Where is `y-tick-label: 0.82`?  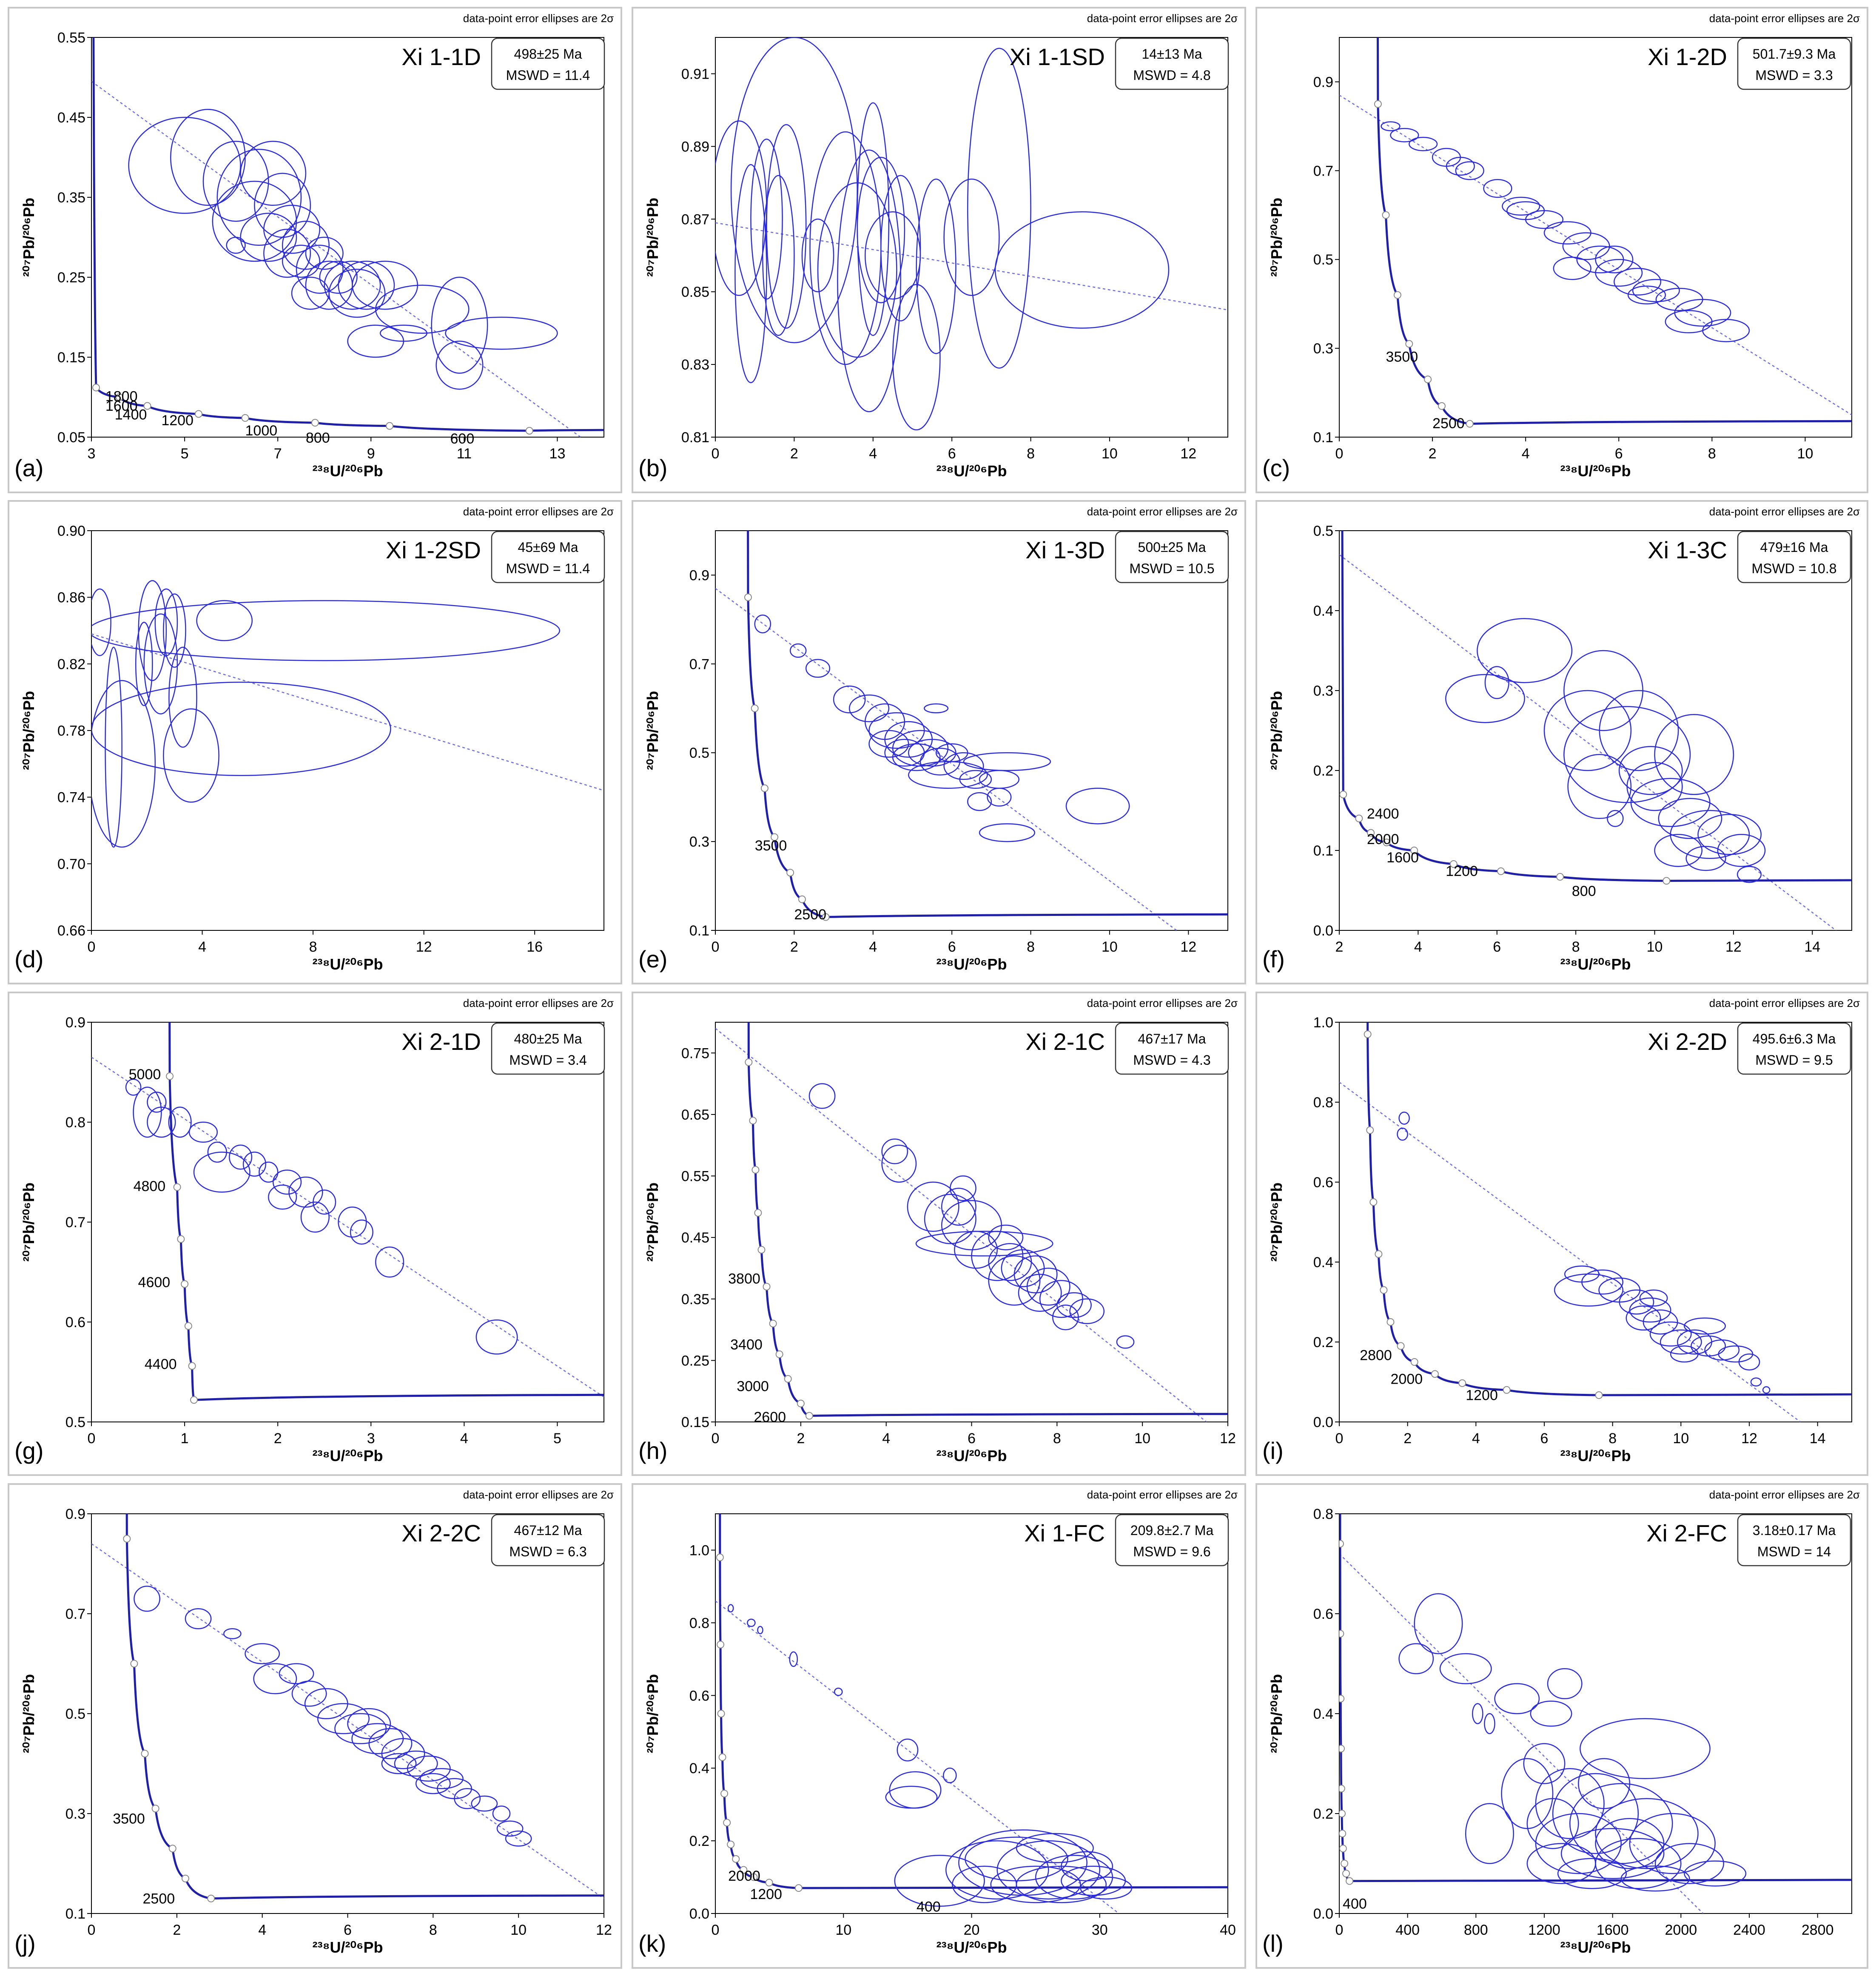
y-tick-label: 0.82 is located at coordinates (71, 664).